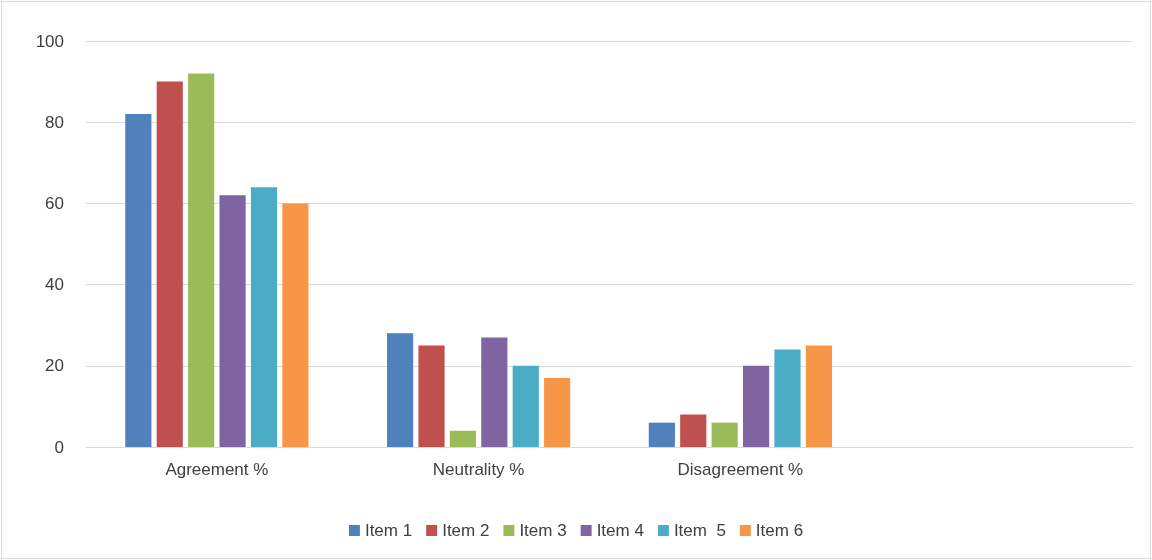 The image size is (1152, 560). What do you see at coordinates (54, 203) in the screenshot?
I see `y-tick-label: 60` at bounding box center [54, 203].